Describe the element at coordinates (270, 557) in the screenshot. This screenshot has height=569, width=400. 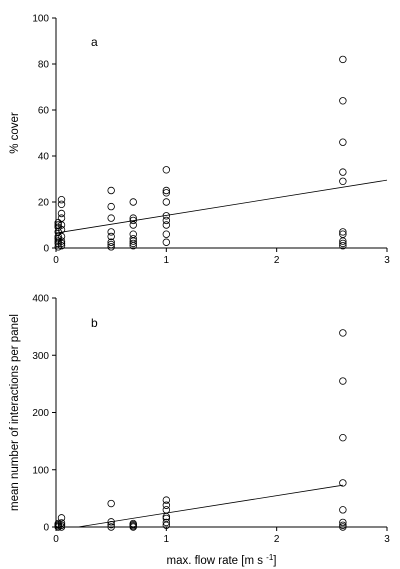
I see `x-axis-label-superscript: -1` at that location.